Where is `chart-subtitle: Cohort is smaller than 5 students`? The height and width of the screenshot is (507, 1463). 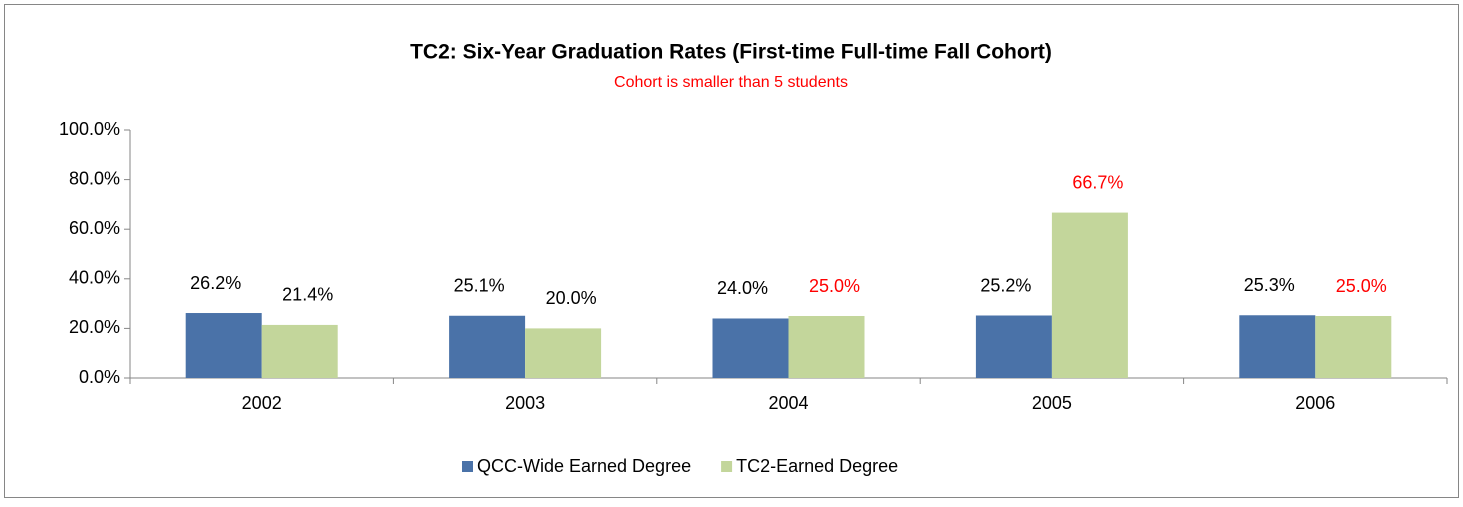 chart-subtitle: Cohort is smaller than 5 students is located at coordinates (731, 82).